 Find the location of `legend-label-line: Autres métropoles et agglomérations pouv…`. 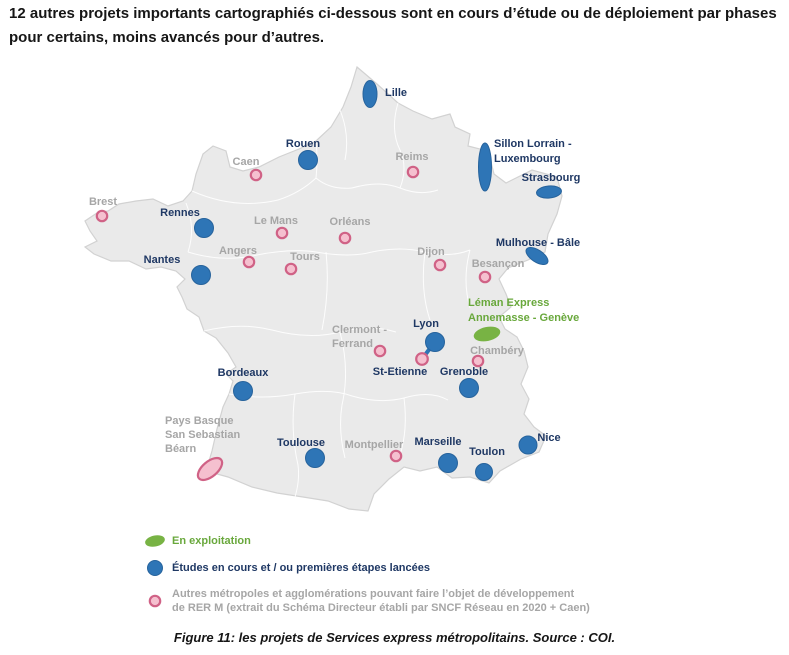

legend-label-line: Autres métropoles et agglomérations pouv… is located at coordinates (373, 594).